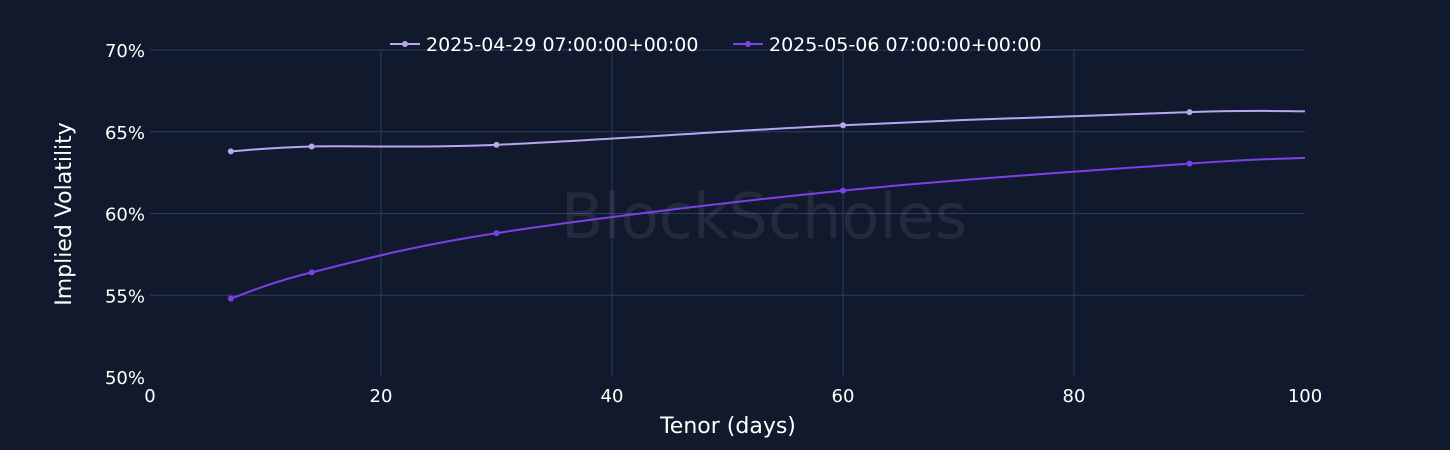 This screenshot has width=1450, height=450. What do you see at coordinates (562, 45) in the screenshot?
I see `legend-label-1: 2025-04-29 07:00:00+00:00` at bounding box center [562, 45].